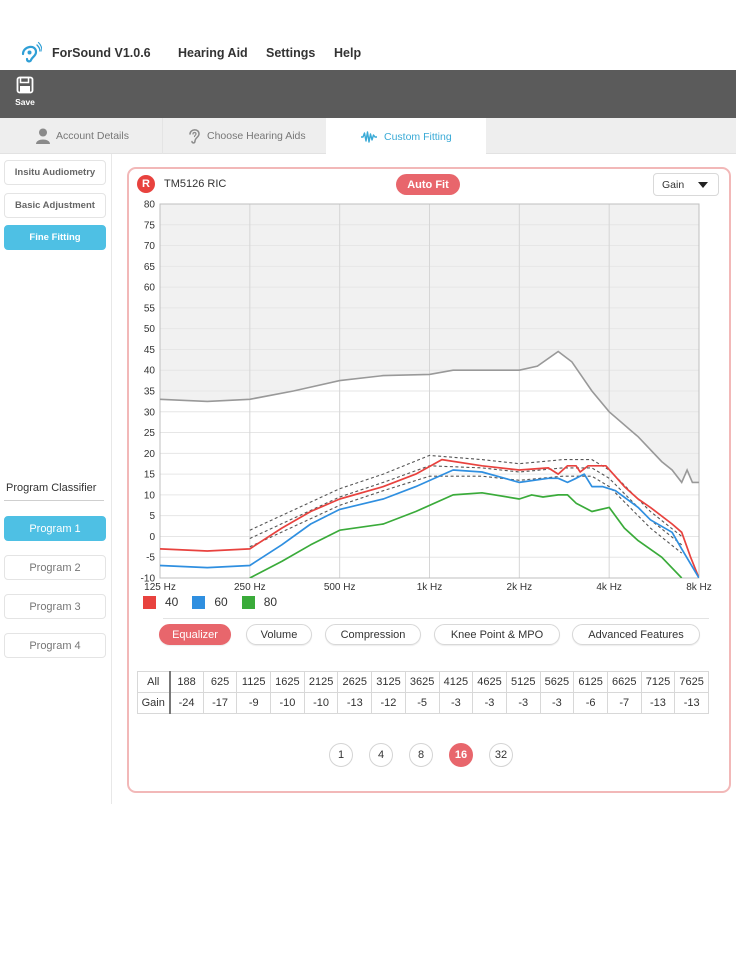 The image size is (736, 960). What do you see at coordinates (673, 184) in the screenshot?
I see `view-select-value: Gain` at bounding box center [673, 184].